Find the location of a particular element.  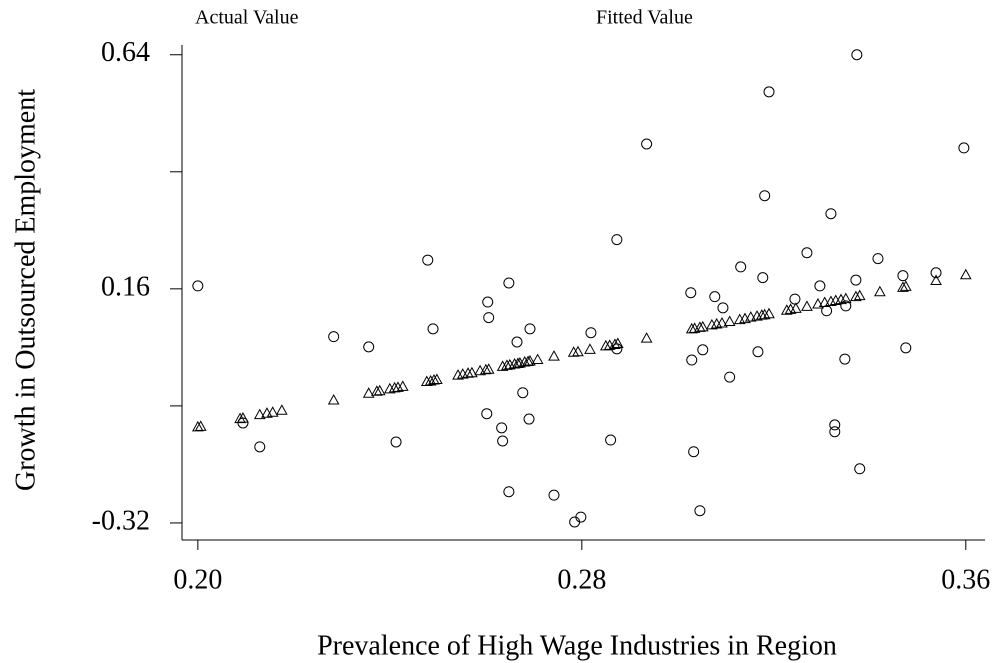

x-tick-label: 0.20 is located at coordinates (197, 579).